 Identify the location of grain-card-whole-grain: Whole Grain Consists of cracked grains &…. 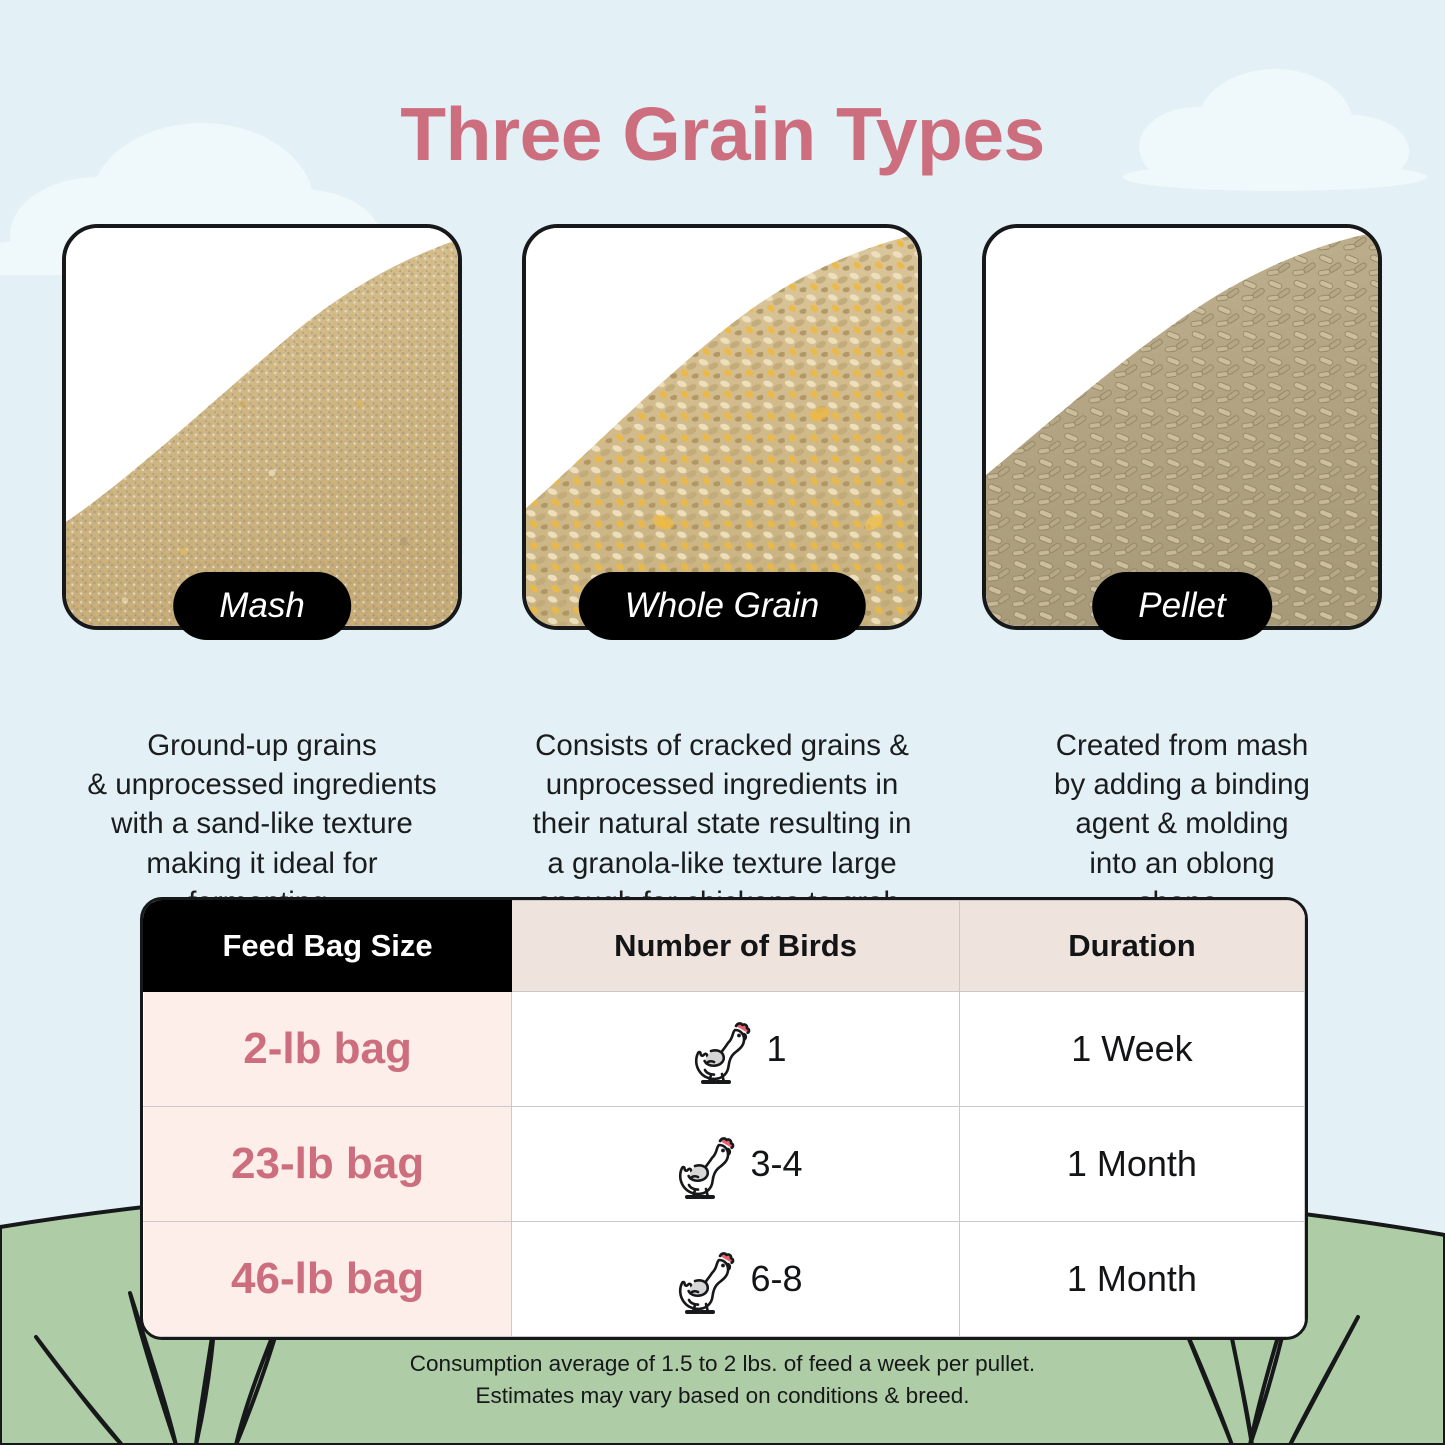
(722, 573).